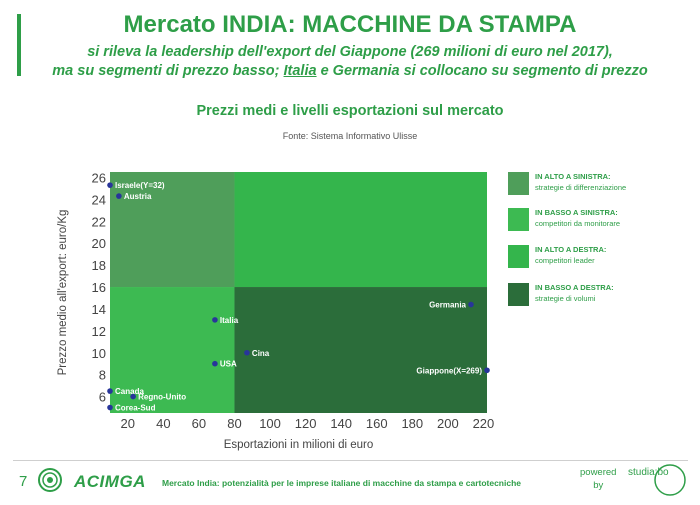 Image resolution: width=700 pixels, height=505 pixels. I want to click on y-tick-label: 10, so click(99, 353).